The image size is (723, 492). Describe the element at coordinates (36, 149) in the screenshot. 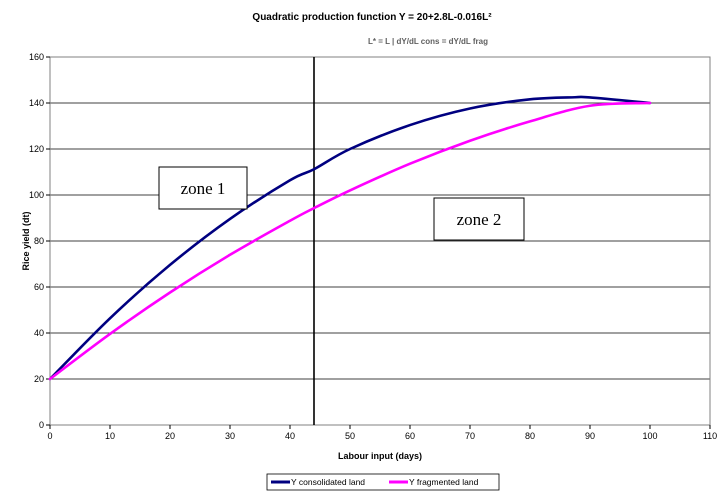

I see `y-tick-label-6: 120` at that location.